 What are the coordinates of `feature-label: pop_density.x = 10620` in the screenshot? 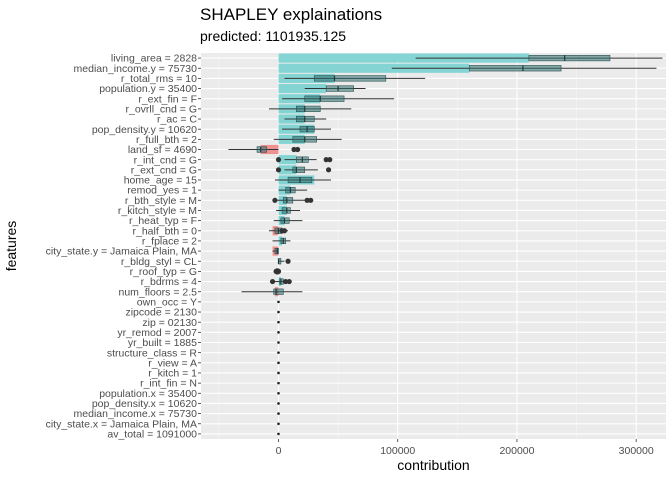 It's located at (144, 404).